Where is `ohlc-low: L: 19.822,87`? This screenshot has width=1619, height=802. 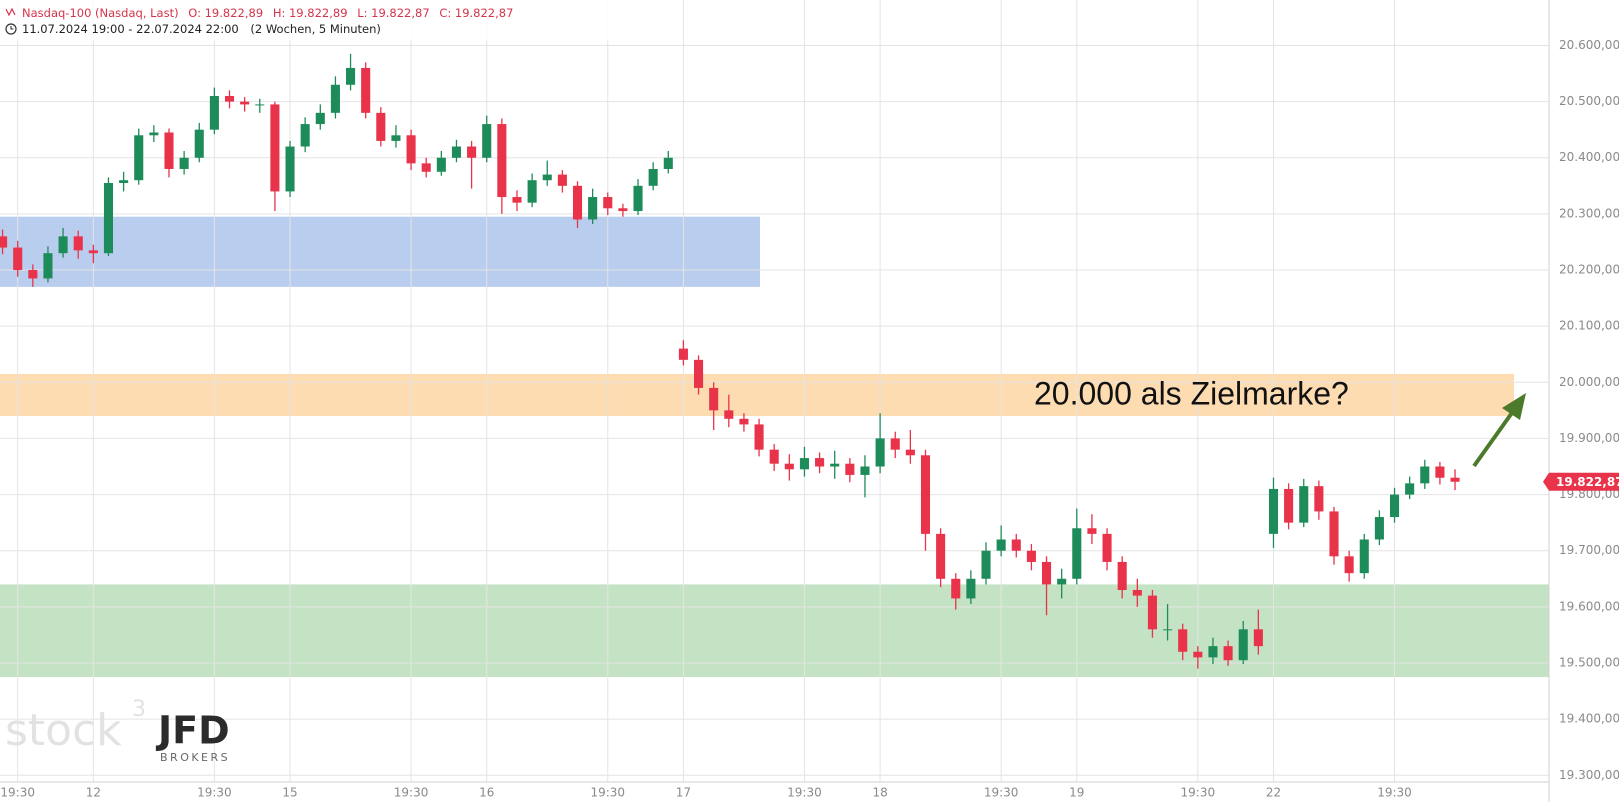
ohlc-low: L: 19.822,87 is located at coordinates (393, 13).